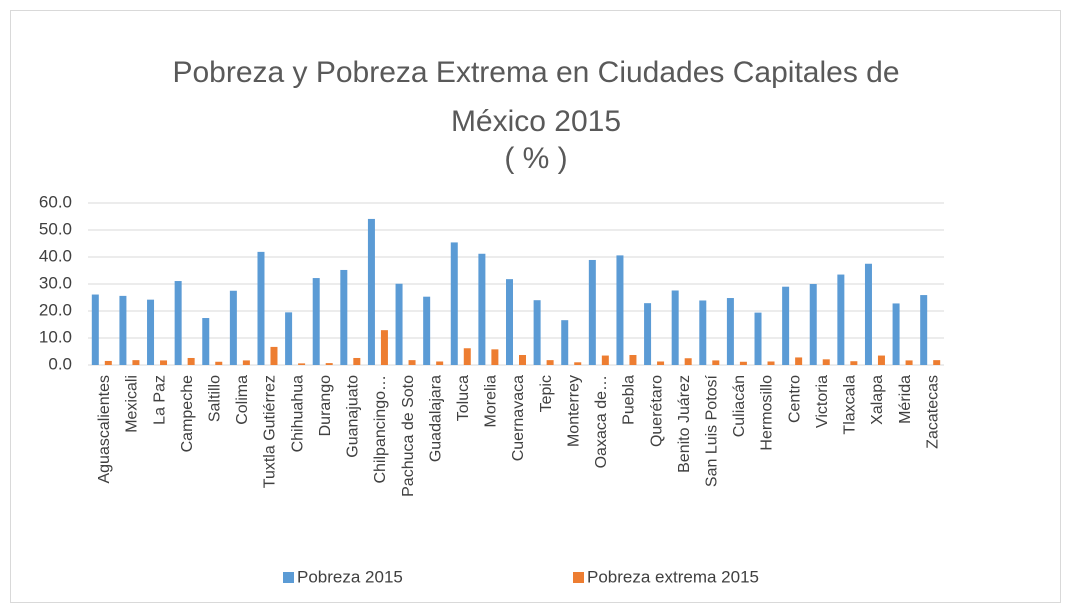 The width and height of the screenshot is (1072, 614). I want to click on y-tick-label: 50.0, so click(55, 228).